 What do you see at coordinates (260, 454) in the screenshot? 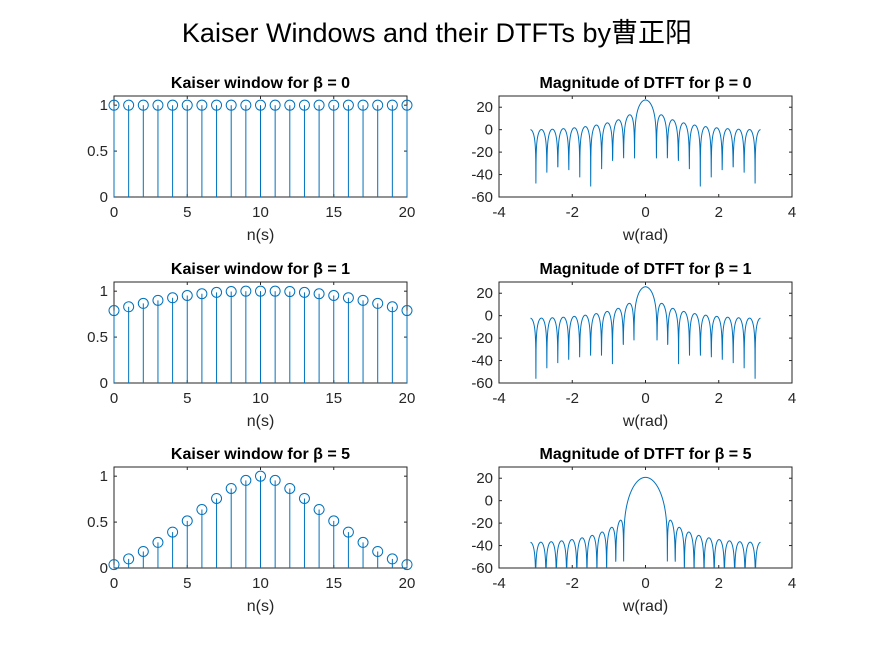
I see `subplot-title: Kaiser window for β = 5` at bounding box center [260, 454].